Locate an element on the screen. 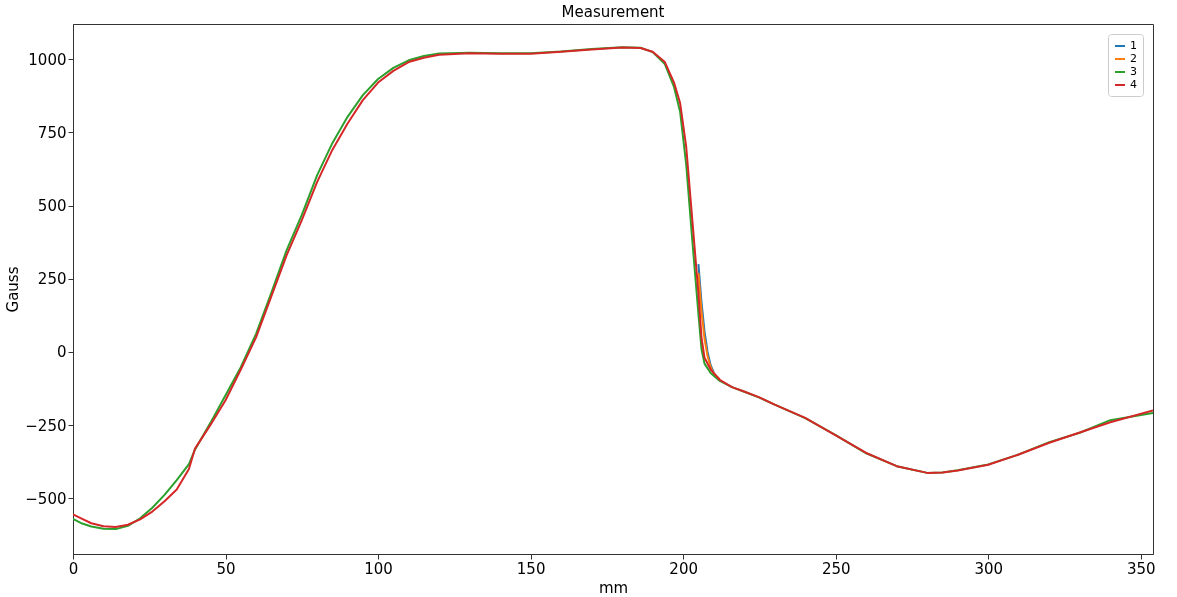 The height and width of the screenshot is (597, 1177). legend-label: 3 is located at coordinates (1133, 71).